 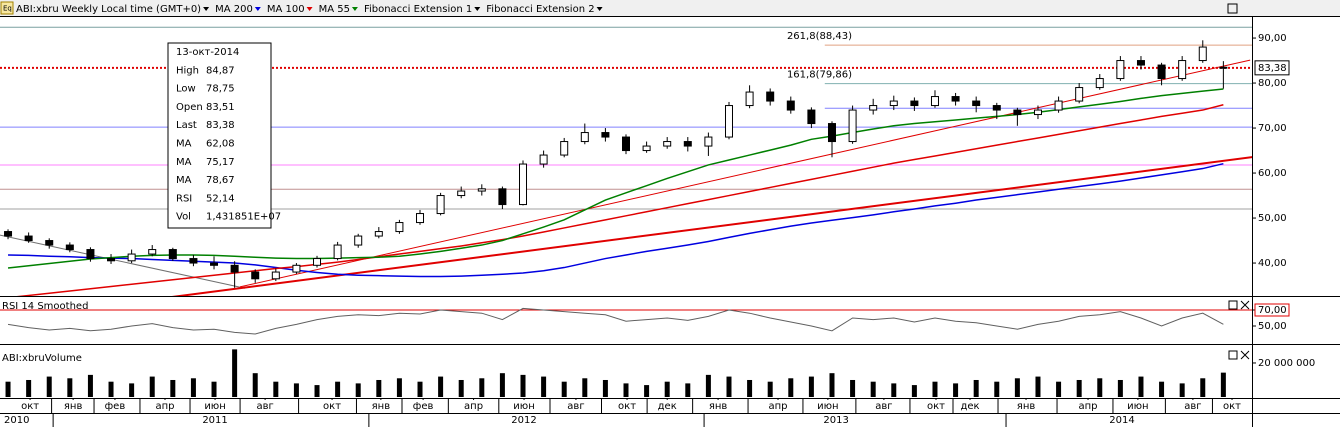 I want to click on y-tick-label: 70,00, so click(x=1272, y=128).